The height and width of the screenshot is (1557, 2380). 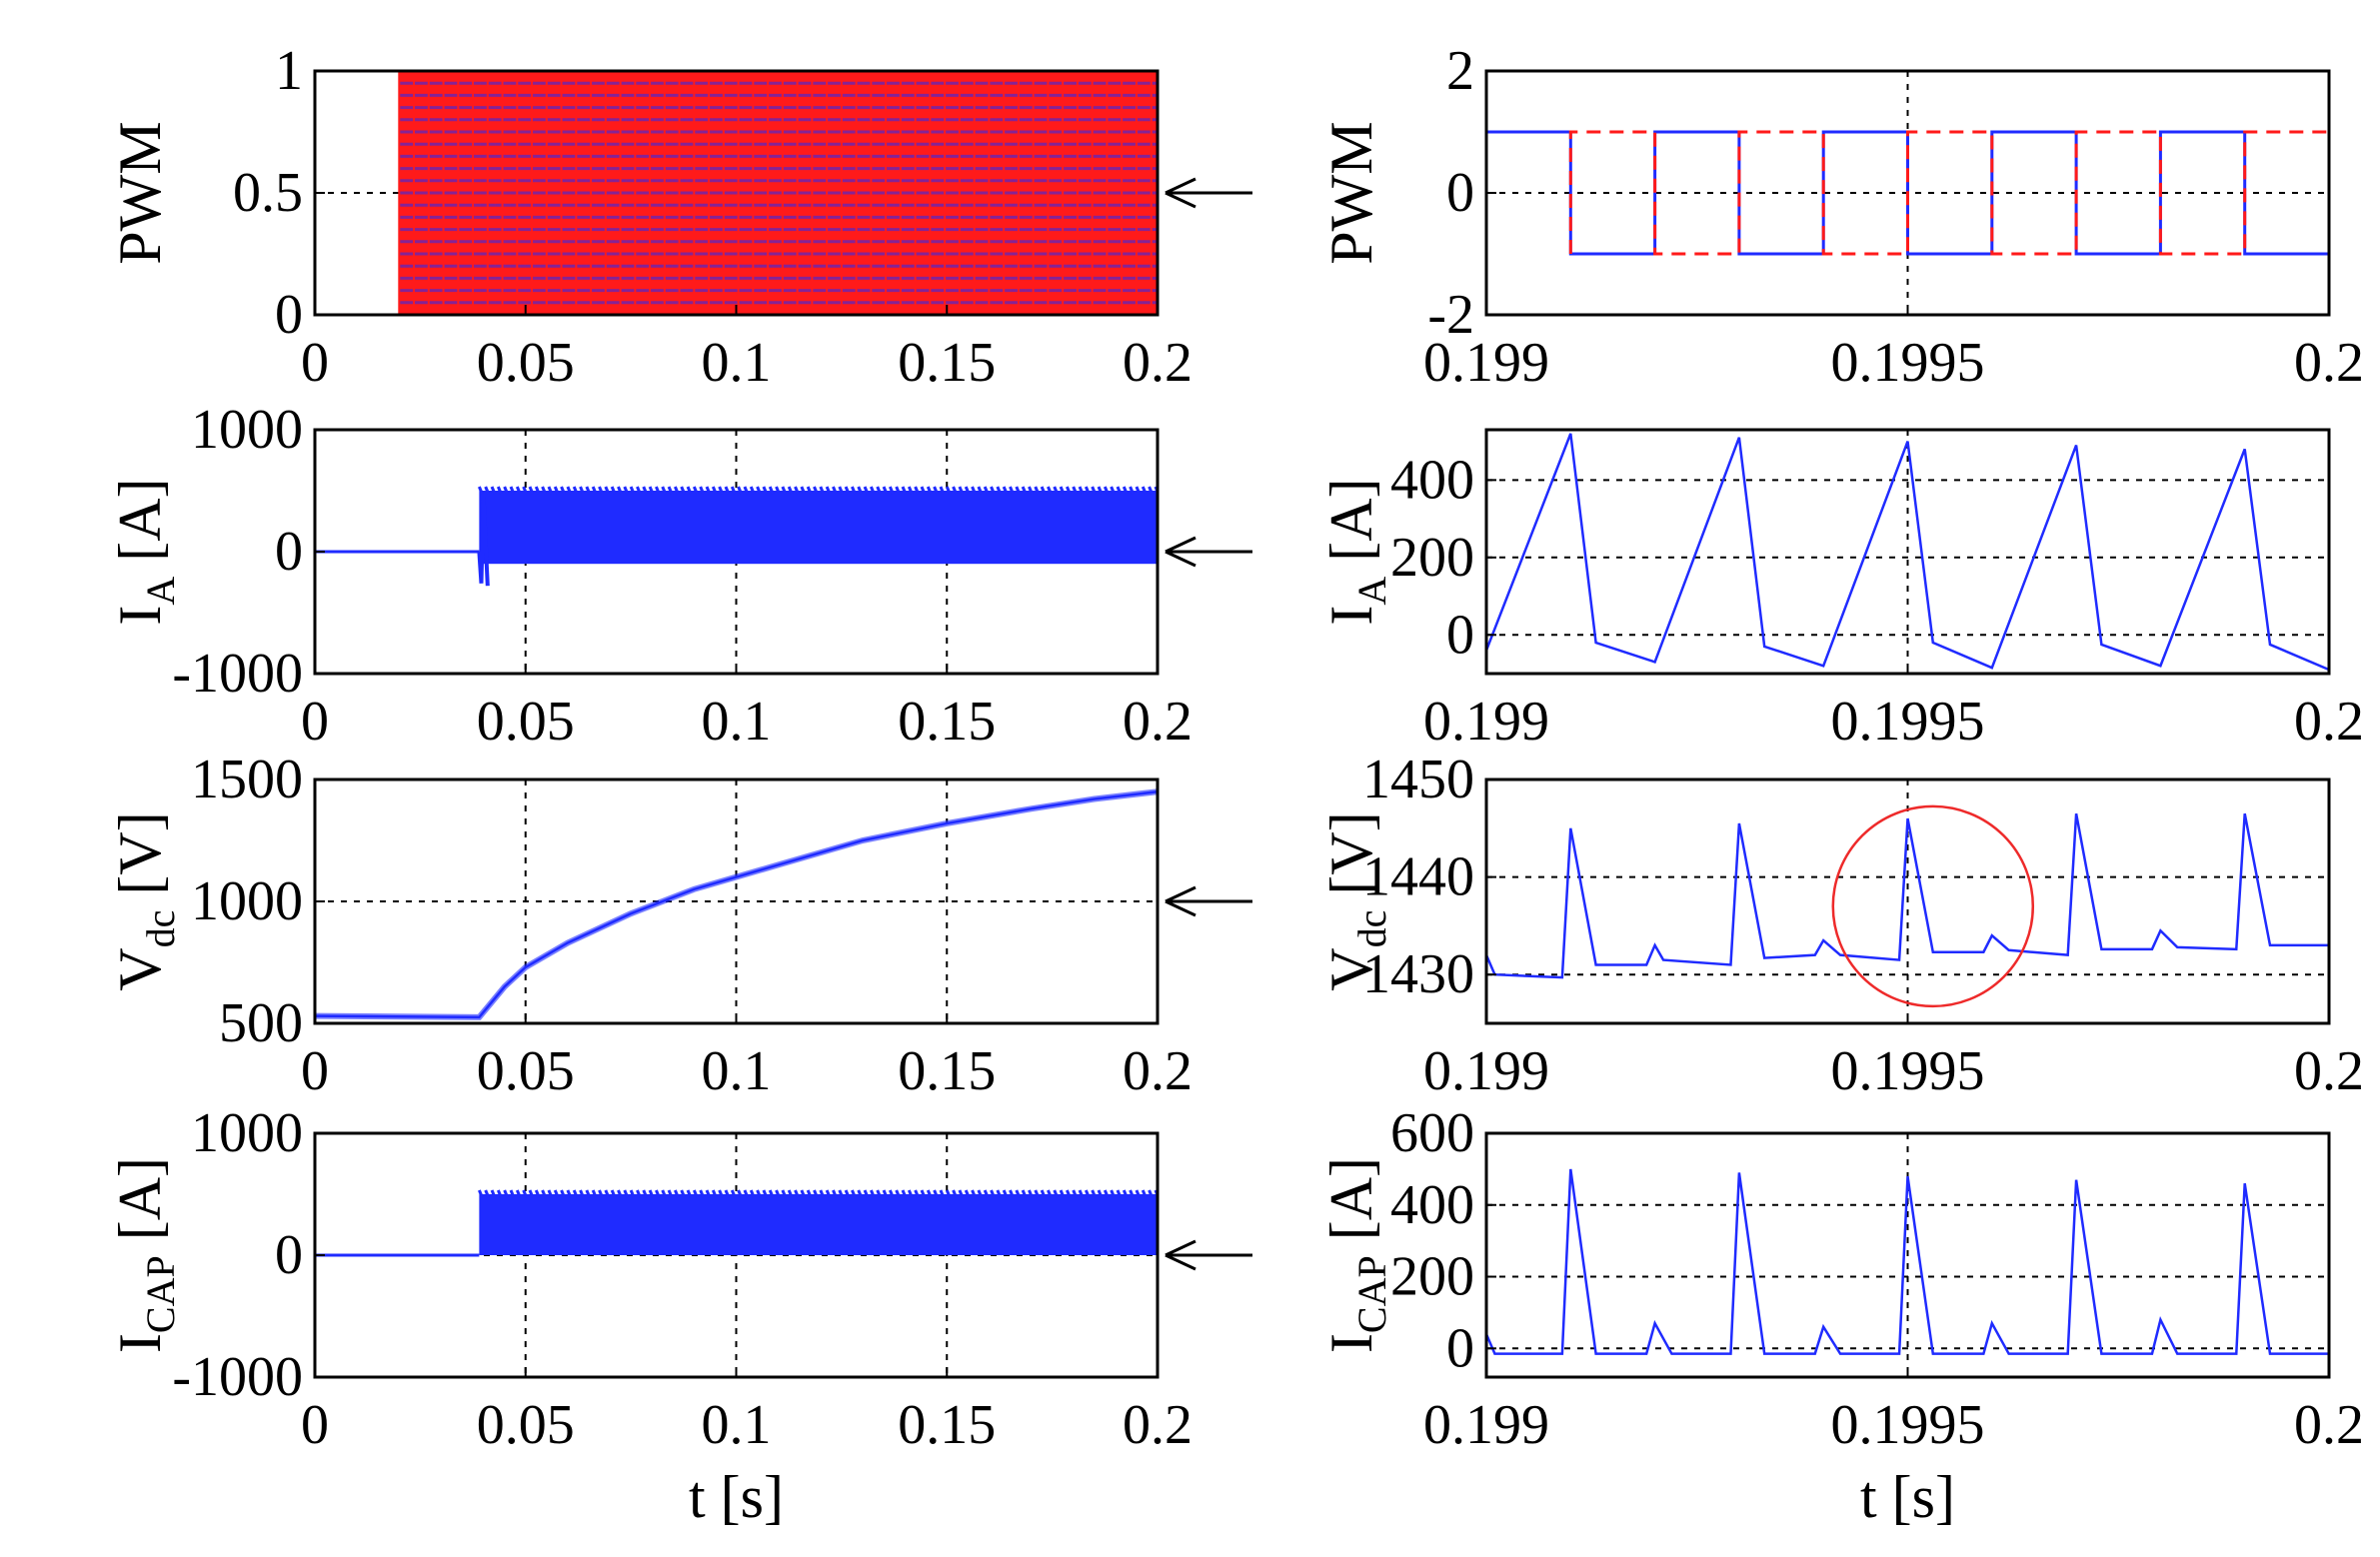 What do you see at coordinates (289, 71) in the screenshot?
I see `y-tick-label: 1` at bounding box center [289, 71].